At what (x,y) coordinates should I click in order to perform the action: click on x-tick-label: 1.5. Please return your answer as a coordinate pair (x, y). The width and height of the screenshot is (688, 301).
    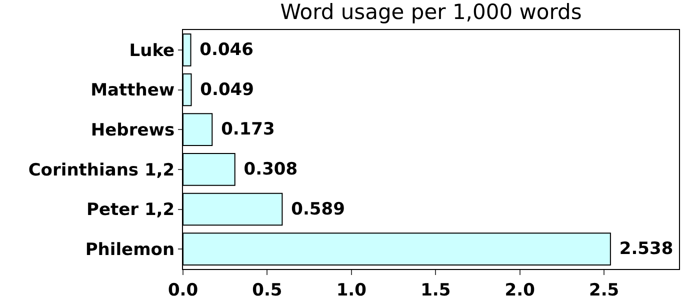
    Looking at the image, I should click on (435, 290).